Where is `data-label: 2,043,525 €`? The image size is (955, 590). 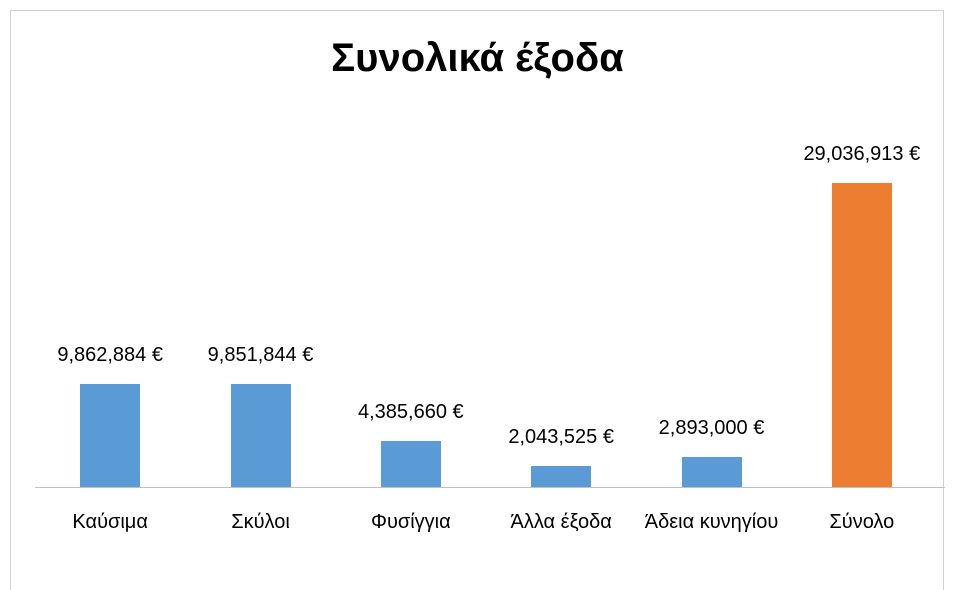 data-label: 2,043,525 € is located at coordinates (561, 436).